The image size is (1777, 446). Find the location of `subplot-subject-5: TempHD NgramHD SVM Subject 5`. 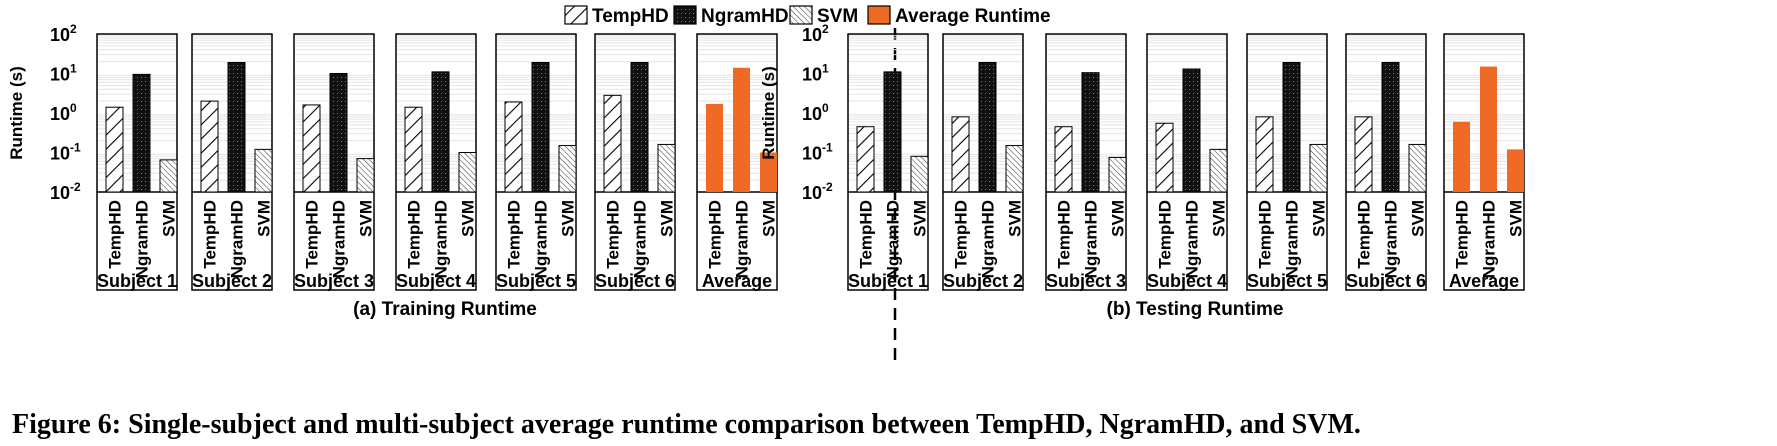

subplot-subject-5: TempHD NgramHD SVM Subject 5 is located at coordinates (1287, 162).